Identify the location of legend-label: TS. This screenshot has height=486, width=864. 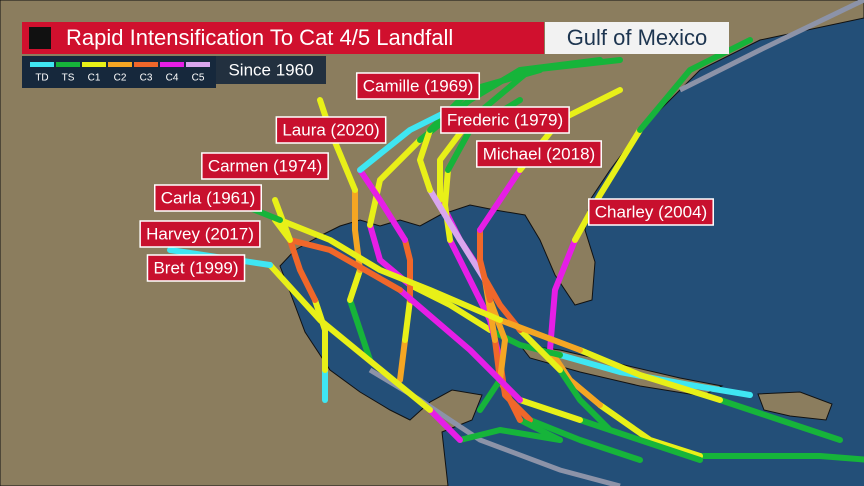
(68, 78).